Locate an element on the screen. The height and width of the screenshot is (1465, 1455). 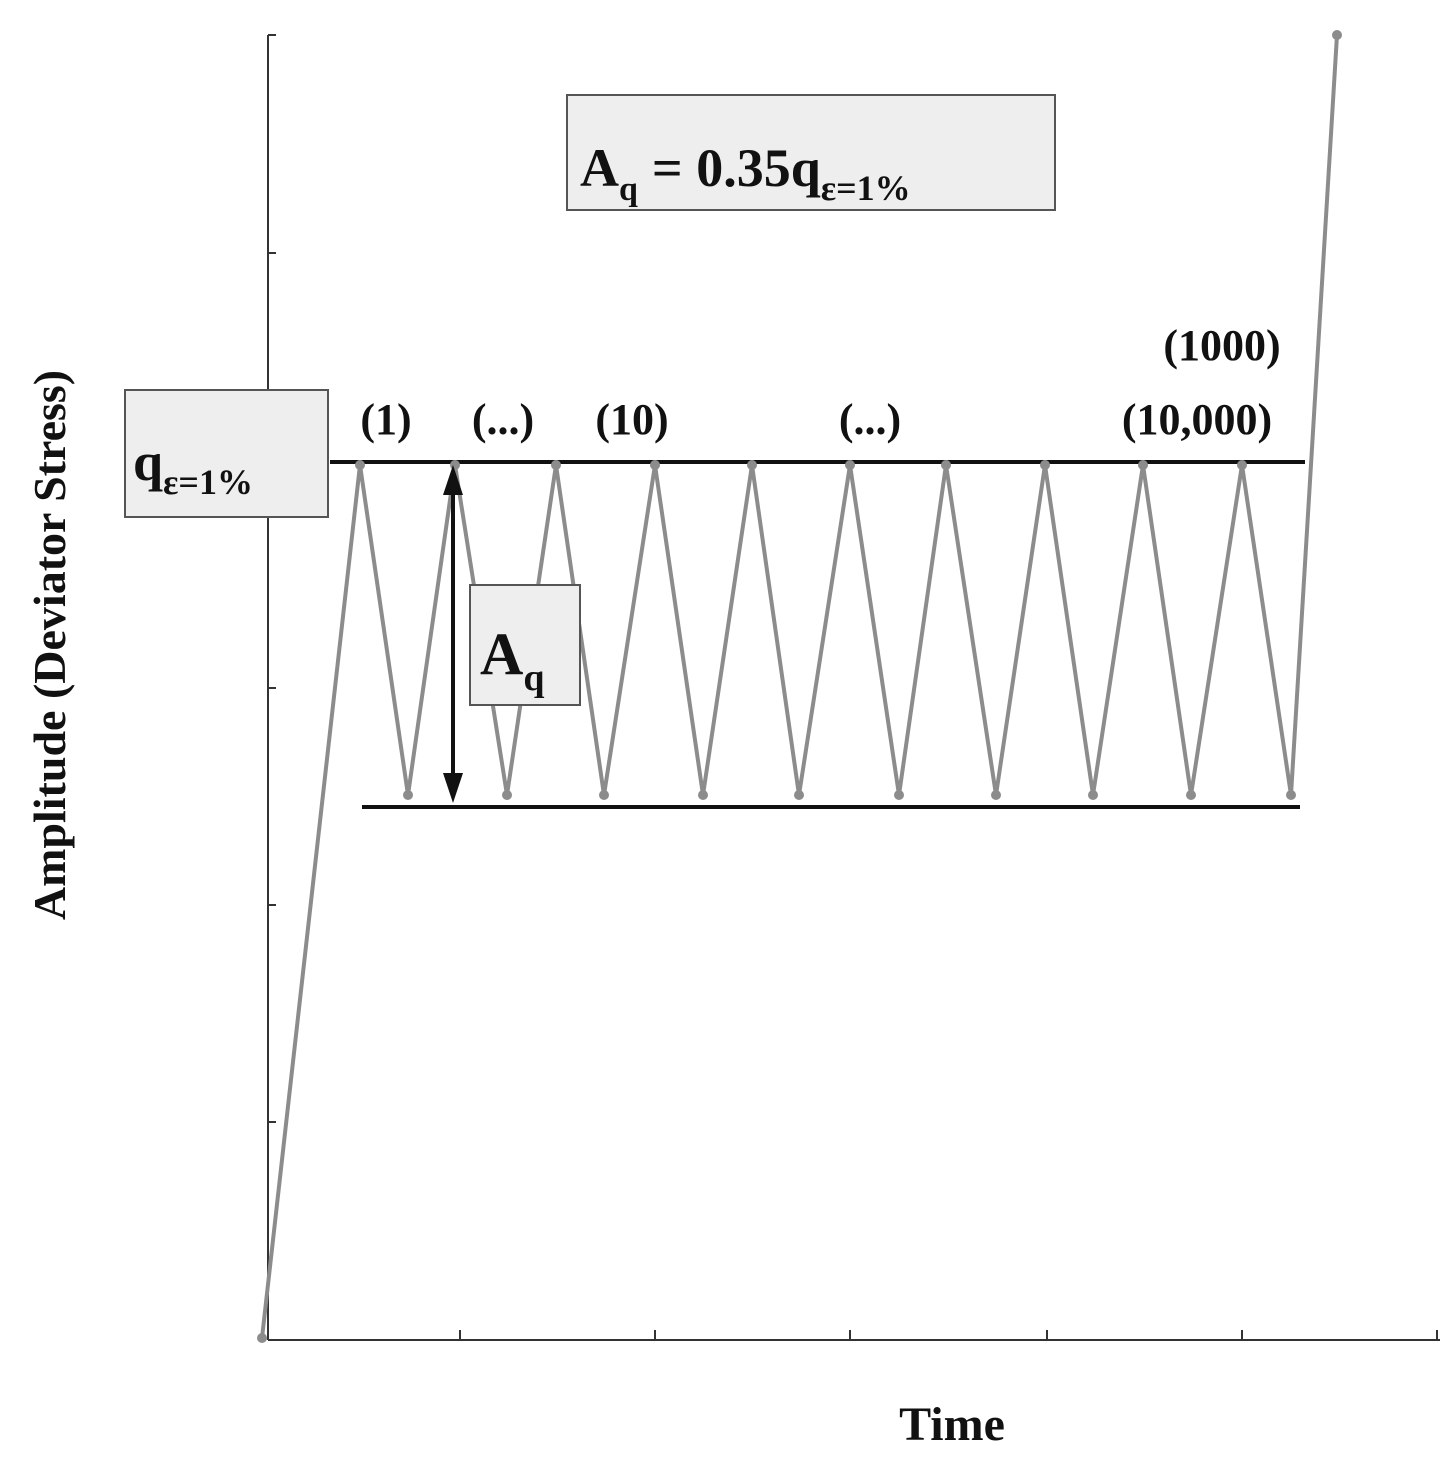
cycle-label-10000: (10,000) is located at coordinates (1197, 419).